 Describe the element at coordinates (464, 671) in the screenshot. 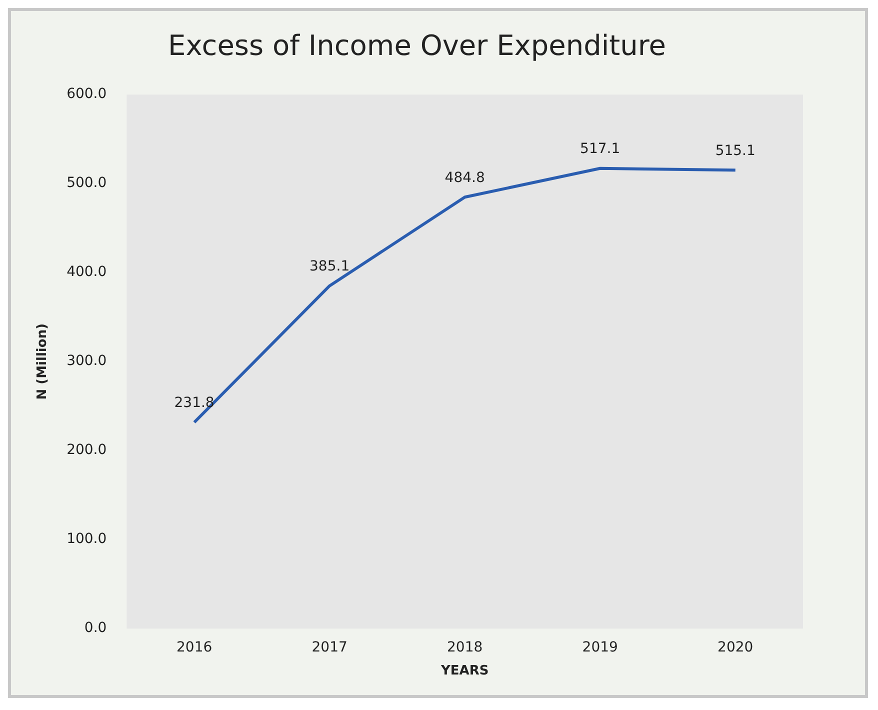

I see `x-axis-title: YEARS` at that location.